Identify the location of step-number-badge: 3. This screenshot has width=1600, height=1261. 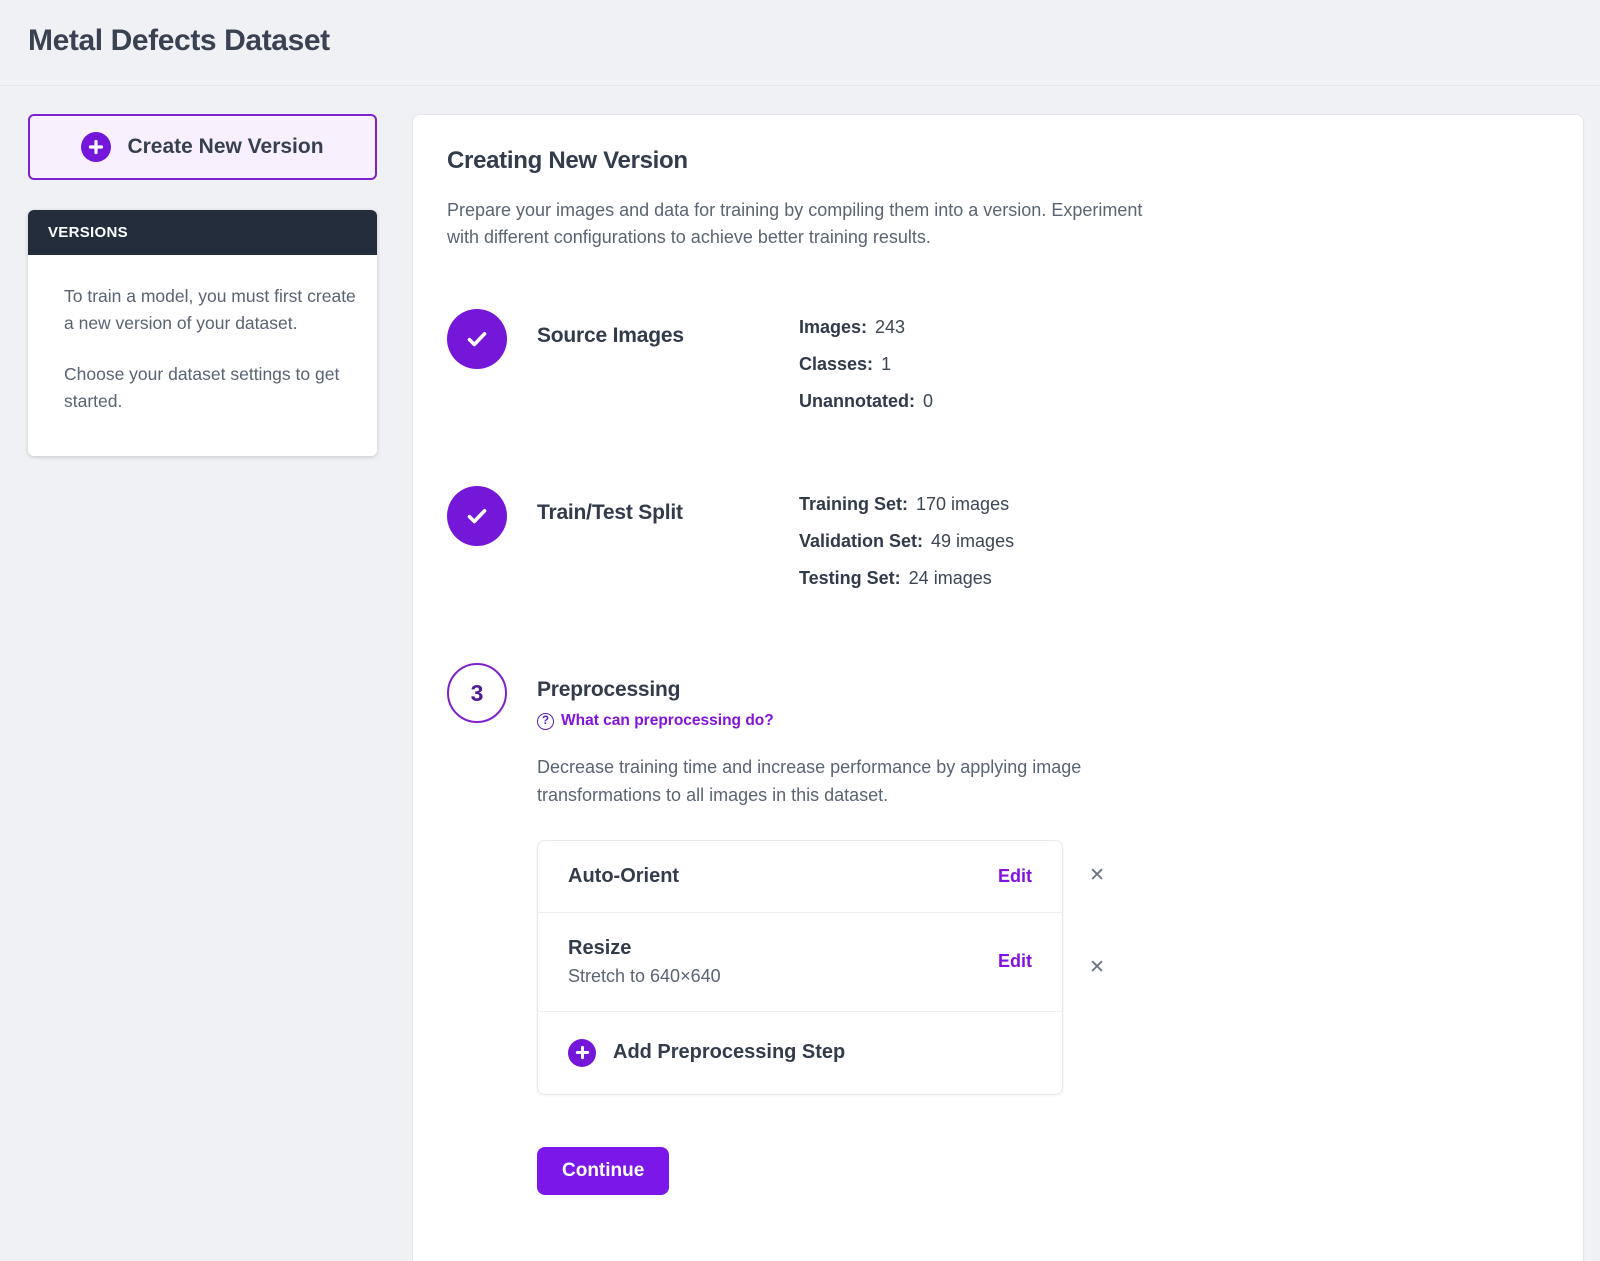
(477, 693).